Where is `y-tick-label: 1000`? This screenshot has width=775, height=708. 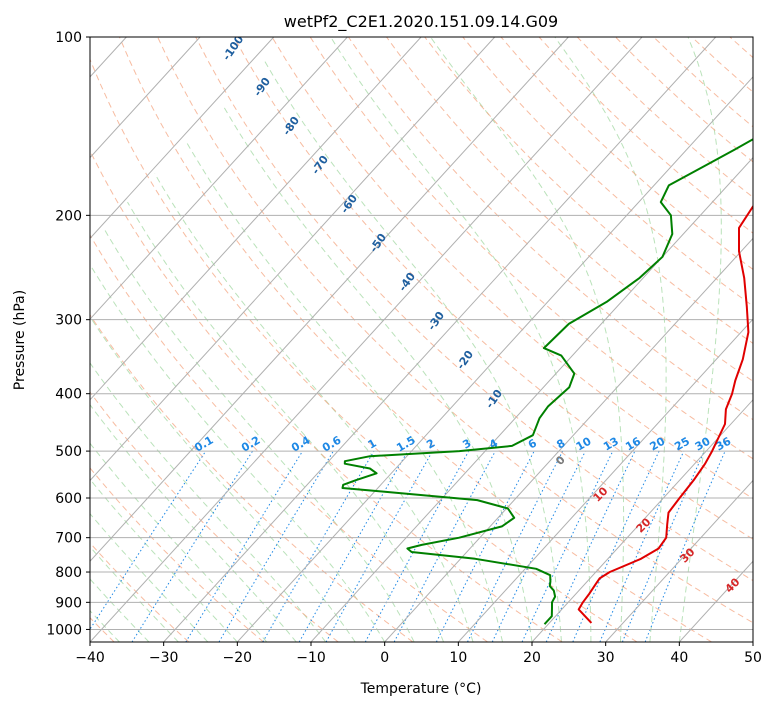
y-tick-label: 1000 is located at coordinates (64, 630).